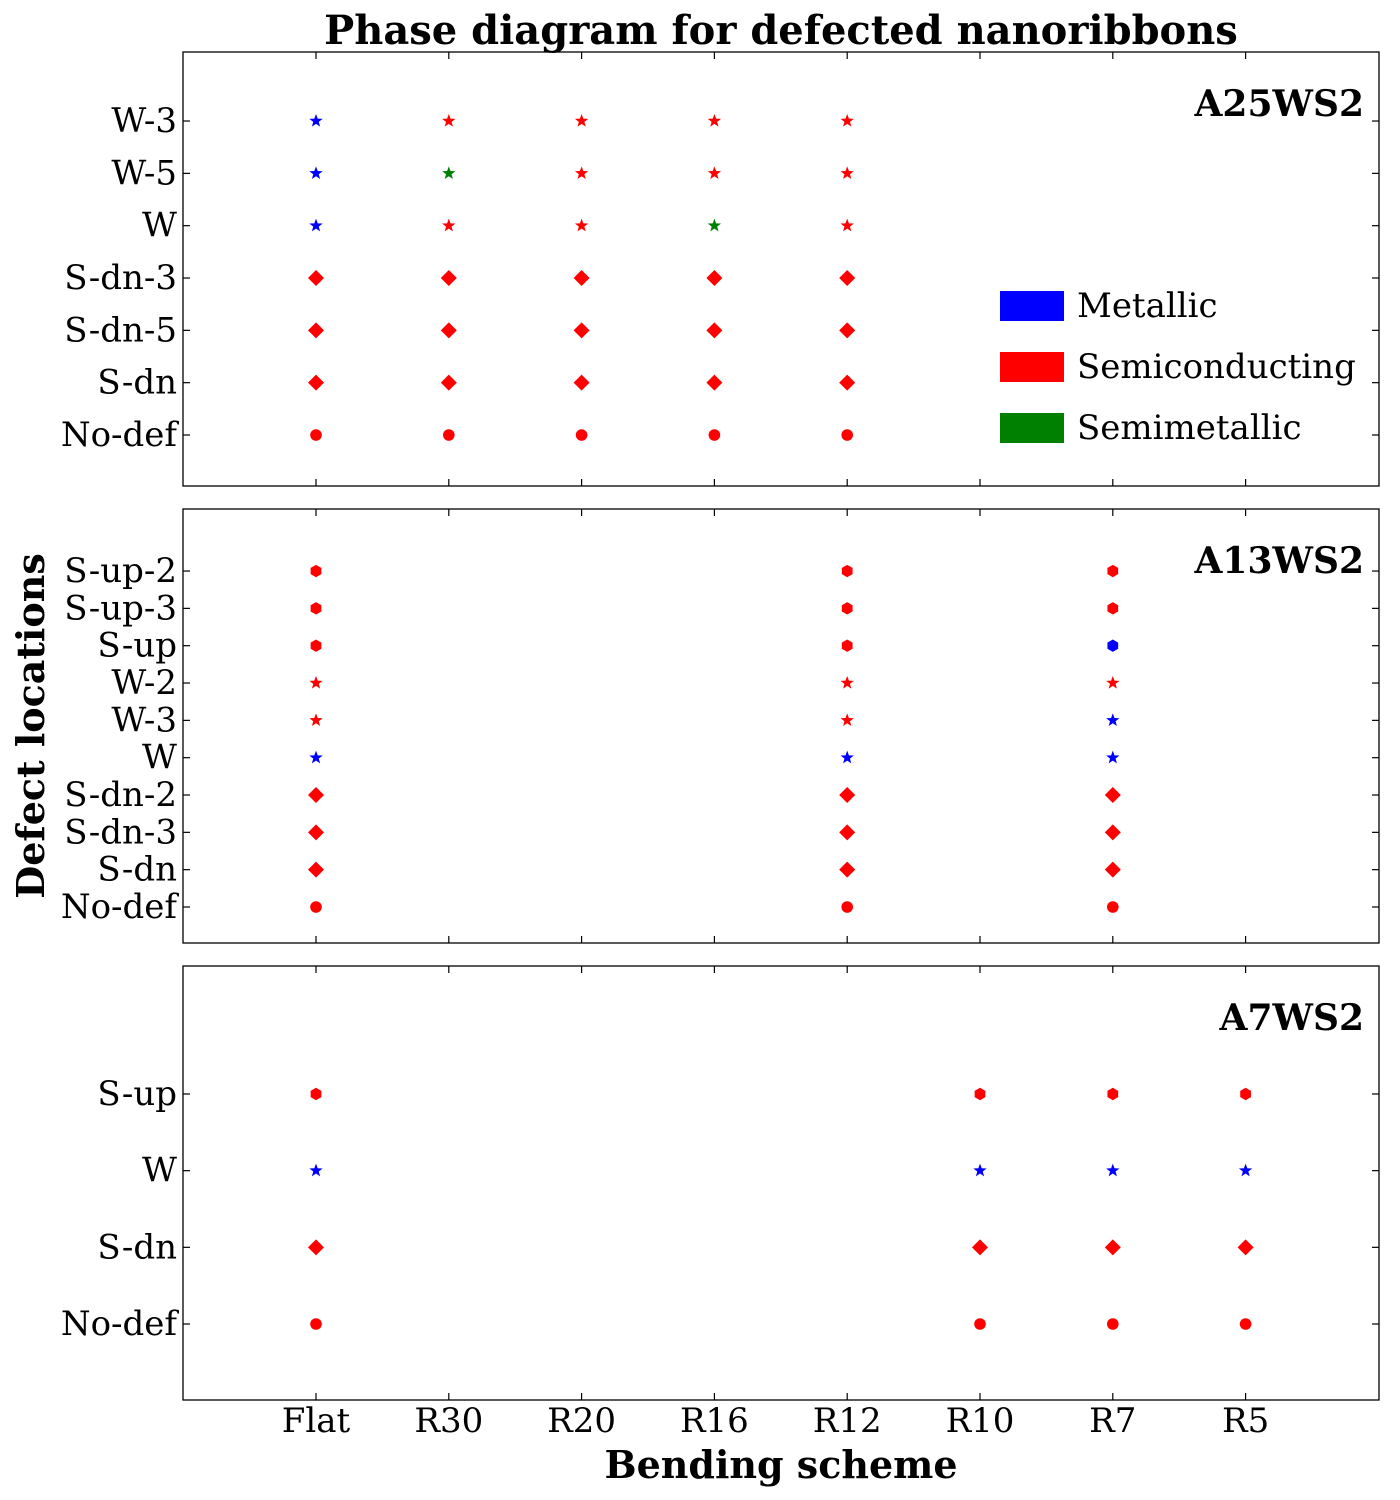  Describe the element at coordinates (581, 278) in the screenshot. I see `data-point-s-dn-3-r20` at that location.